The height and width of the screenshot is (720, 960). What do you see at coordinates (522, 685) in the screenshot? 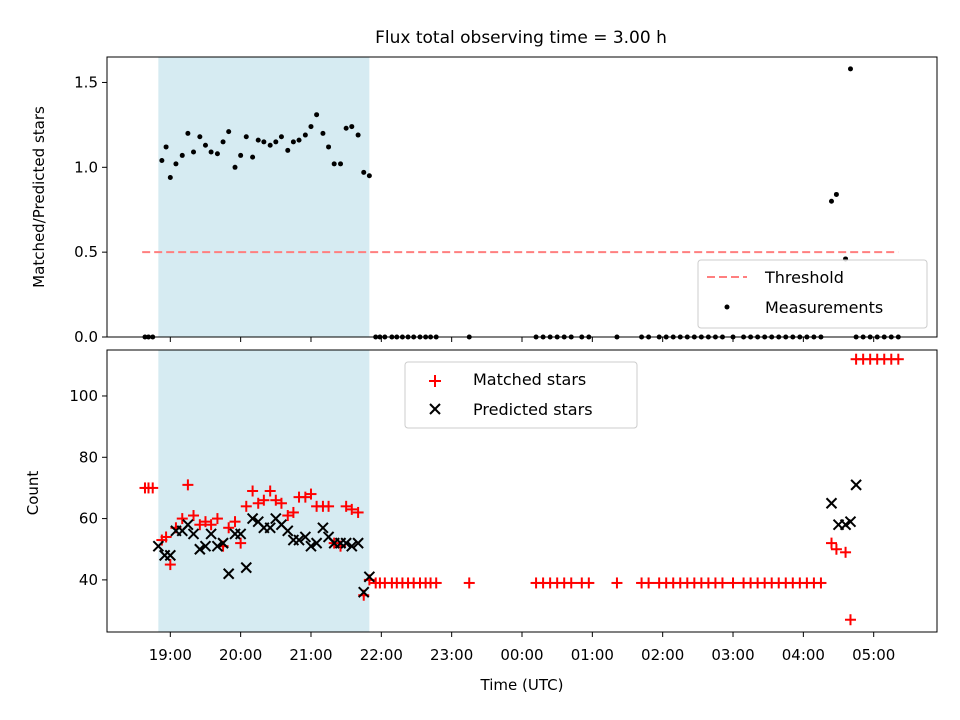
I see `x-axis-label: Time (UTC)` at bounding box center [522, 685].